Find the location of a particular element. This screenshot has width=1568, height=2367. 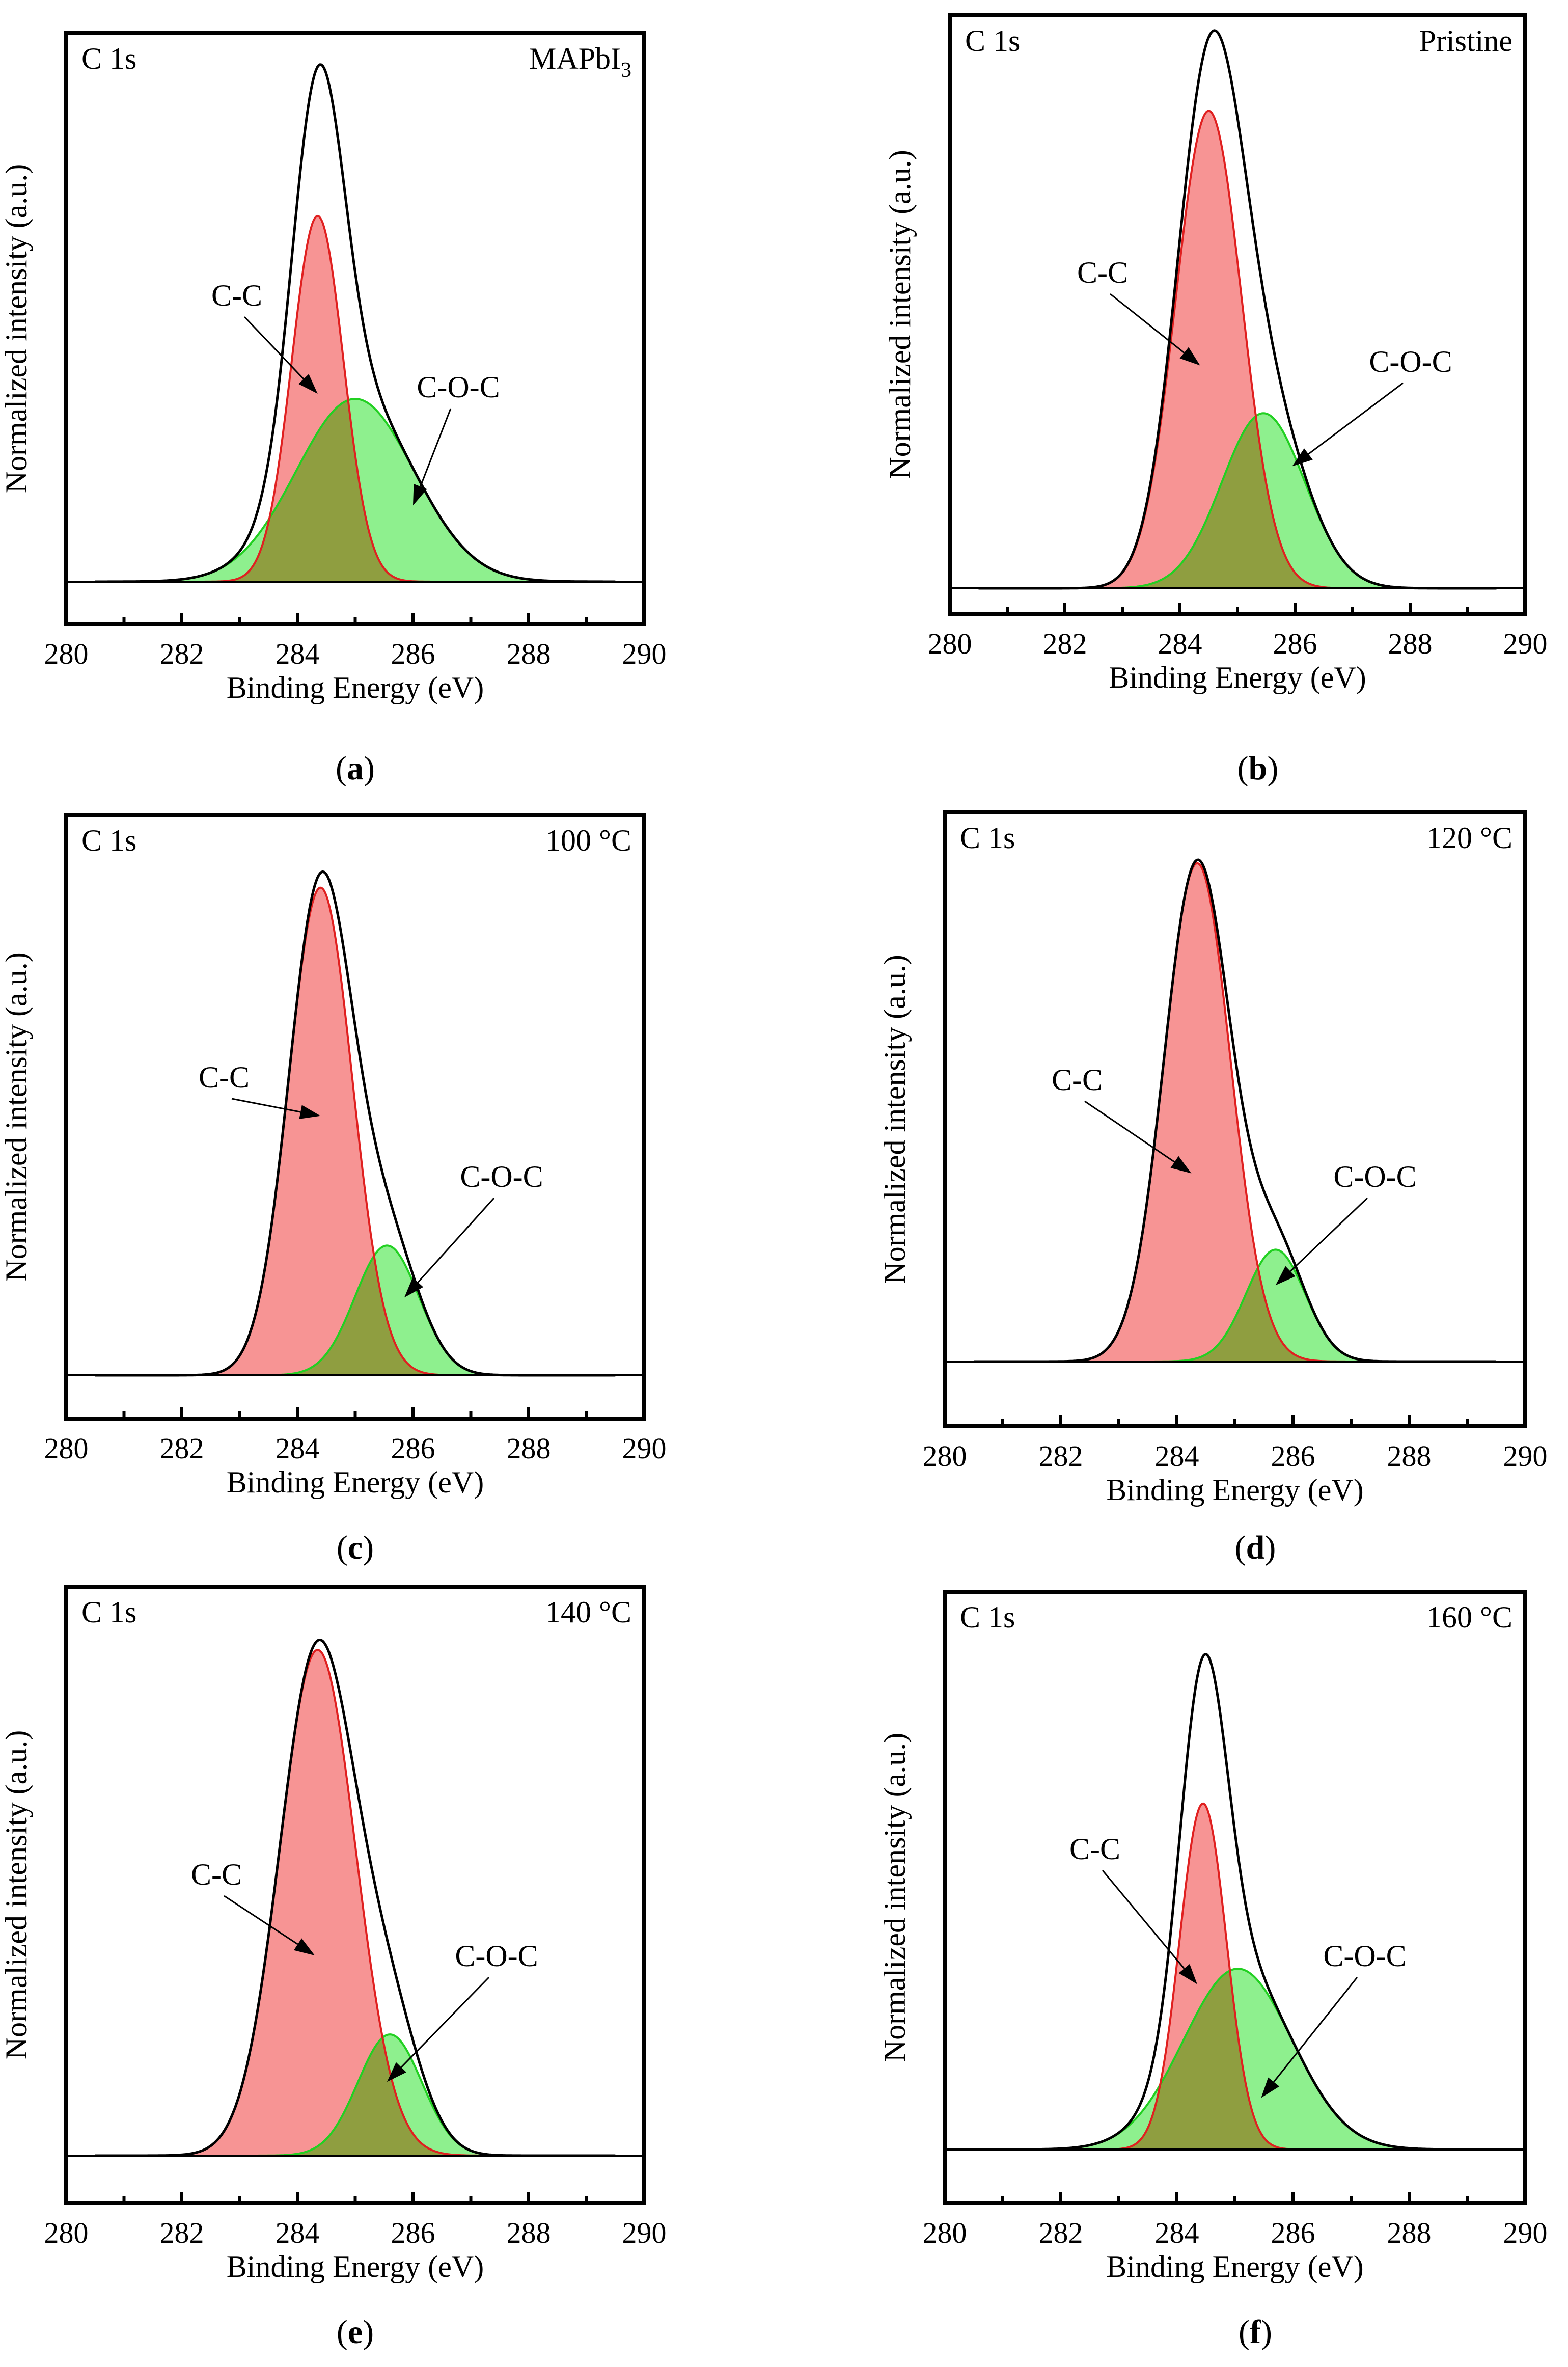

panel-caption: (d) is located at coordinates (1255, 1547).